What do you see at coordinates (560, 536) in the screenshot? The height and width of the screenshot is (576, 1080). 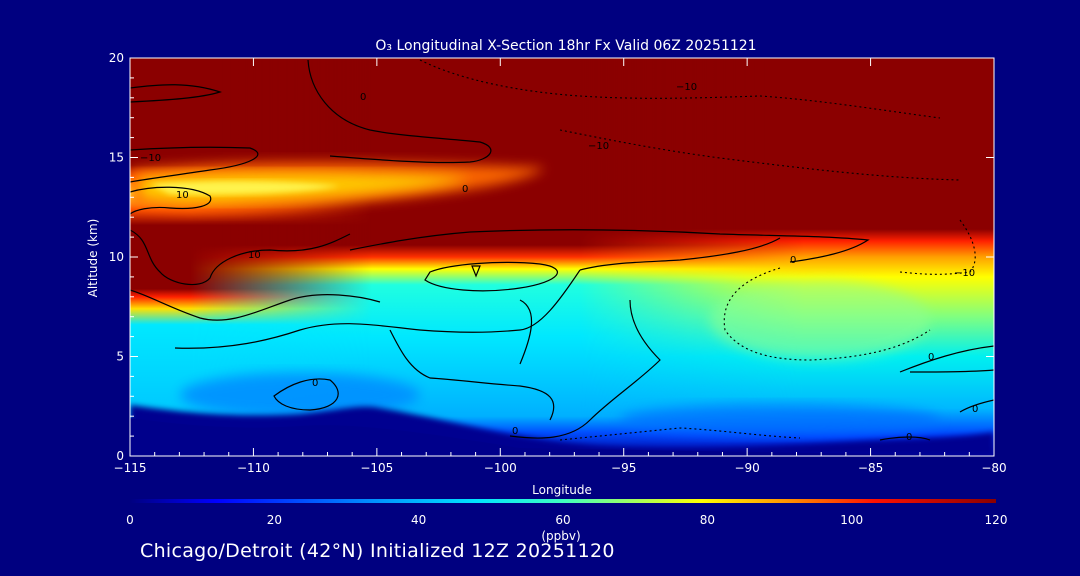 I see `colorbar-unit-label: (ppbv)` at bounding box center [560, 536].